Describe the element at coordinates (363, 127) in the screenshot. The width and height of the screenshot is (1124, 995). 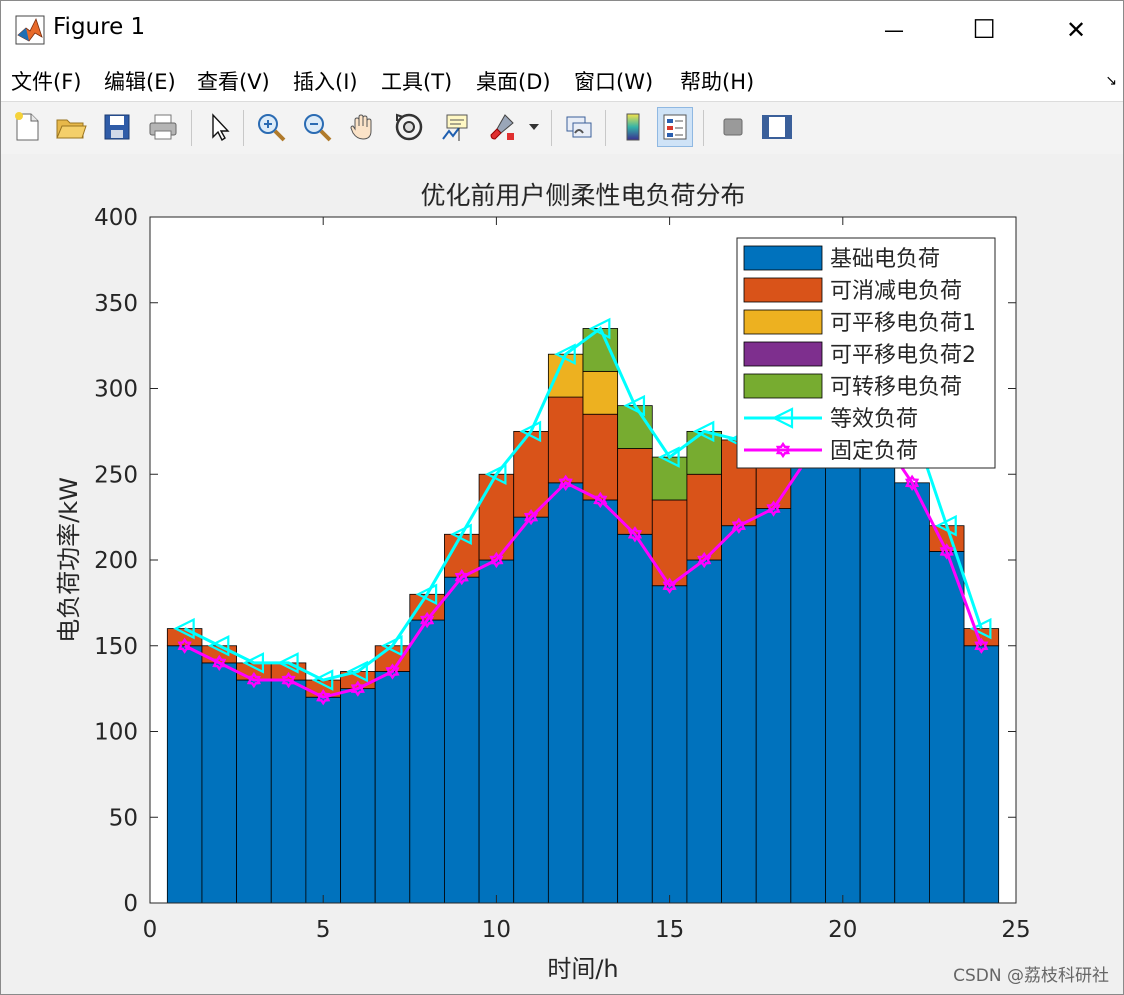
I see `pan-hand-icon` at that location.